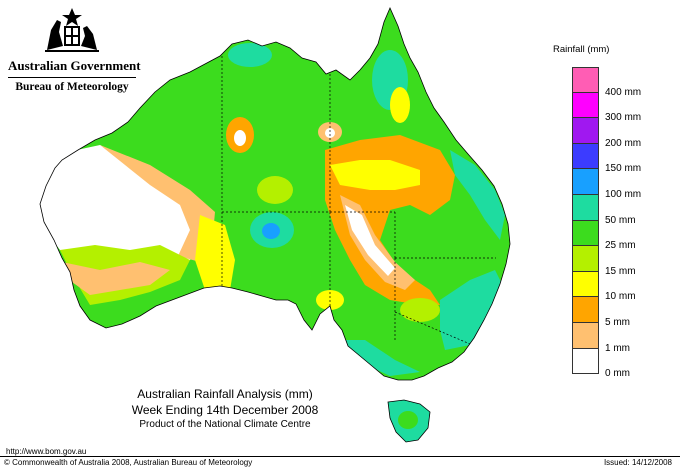 Image resolution: width=680 pixels, height=467 pixels. Describe the element at coordinates (225, 394) in the screenshot. I see `caption-title: Australian Rainfall Analysis (mm)` at that location.